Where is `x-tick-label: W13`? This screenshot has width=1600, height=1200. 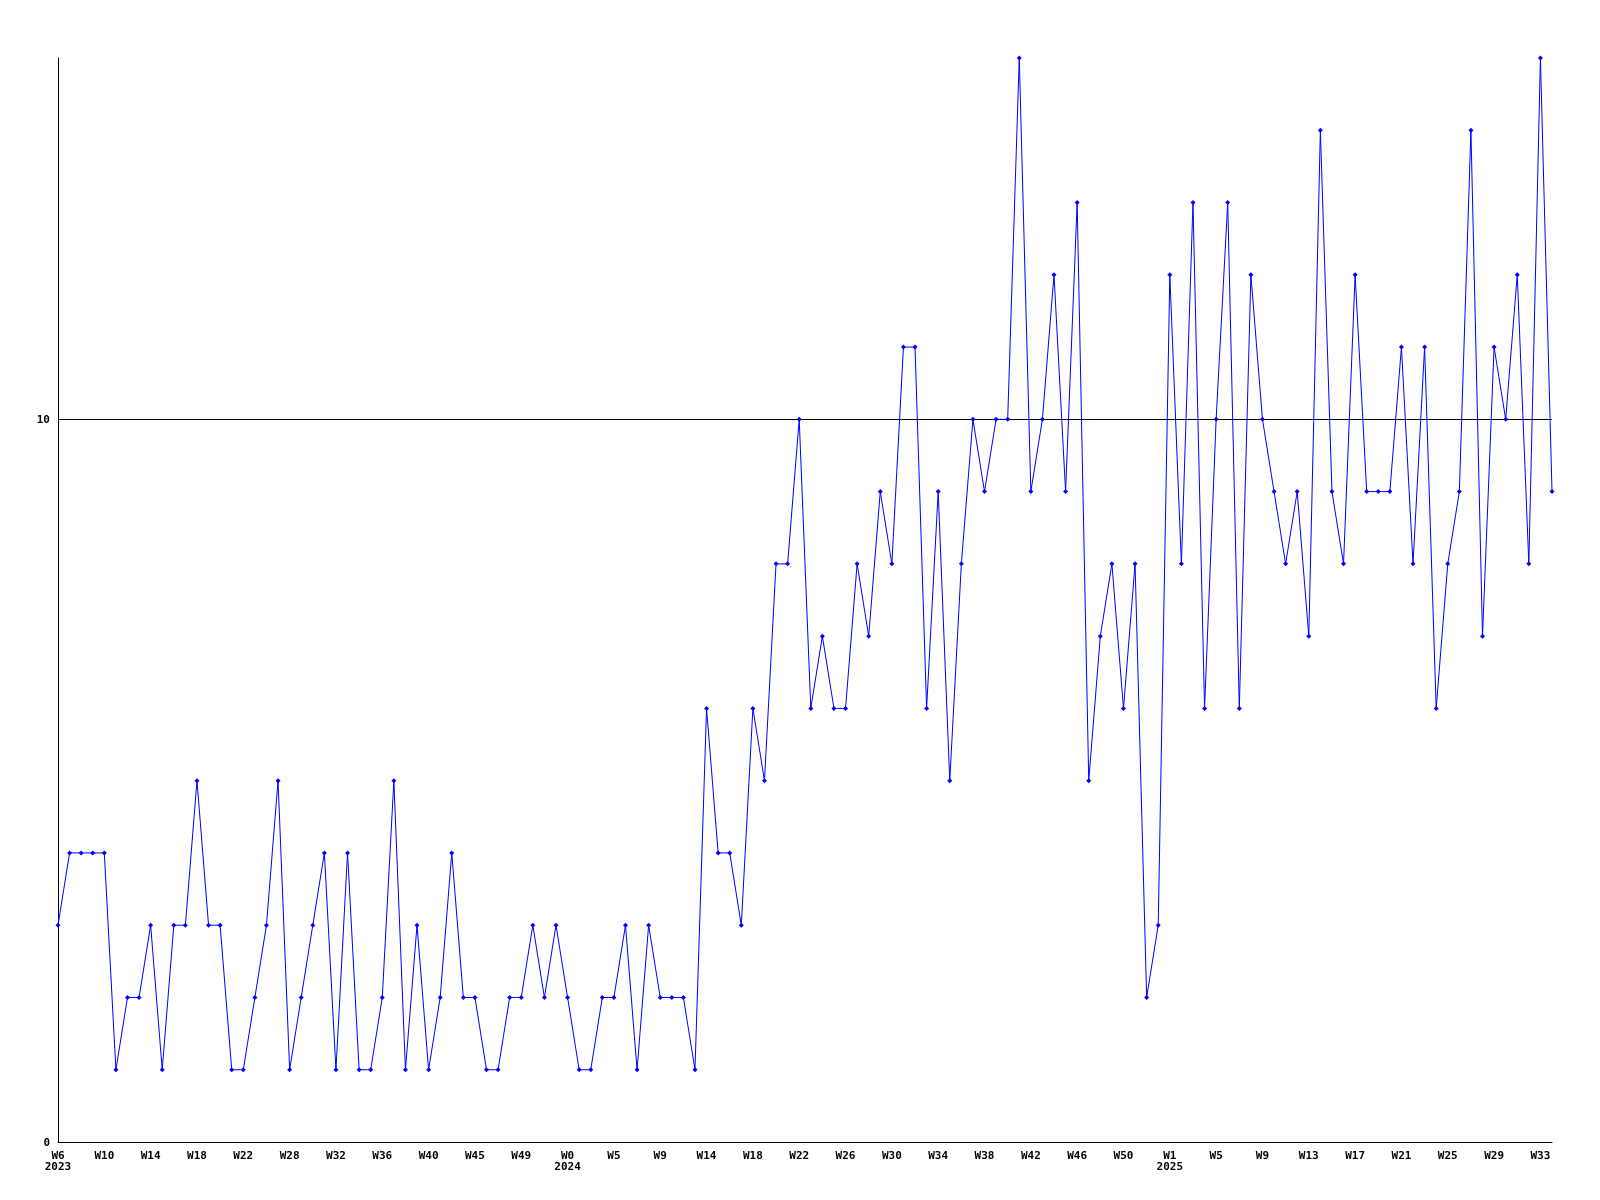 x-tick-label: W13 is located at coordinates (1308, 1155).